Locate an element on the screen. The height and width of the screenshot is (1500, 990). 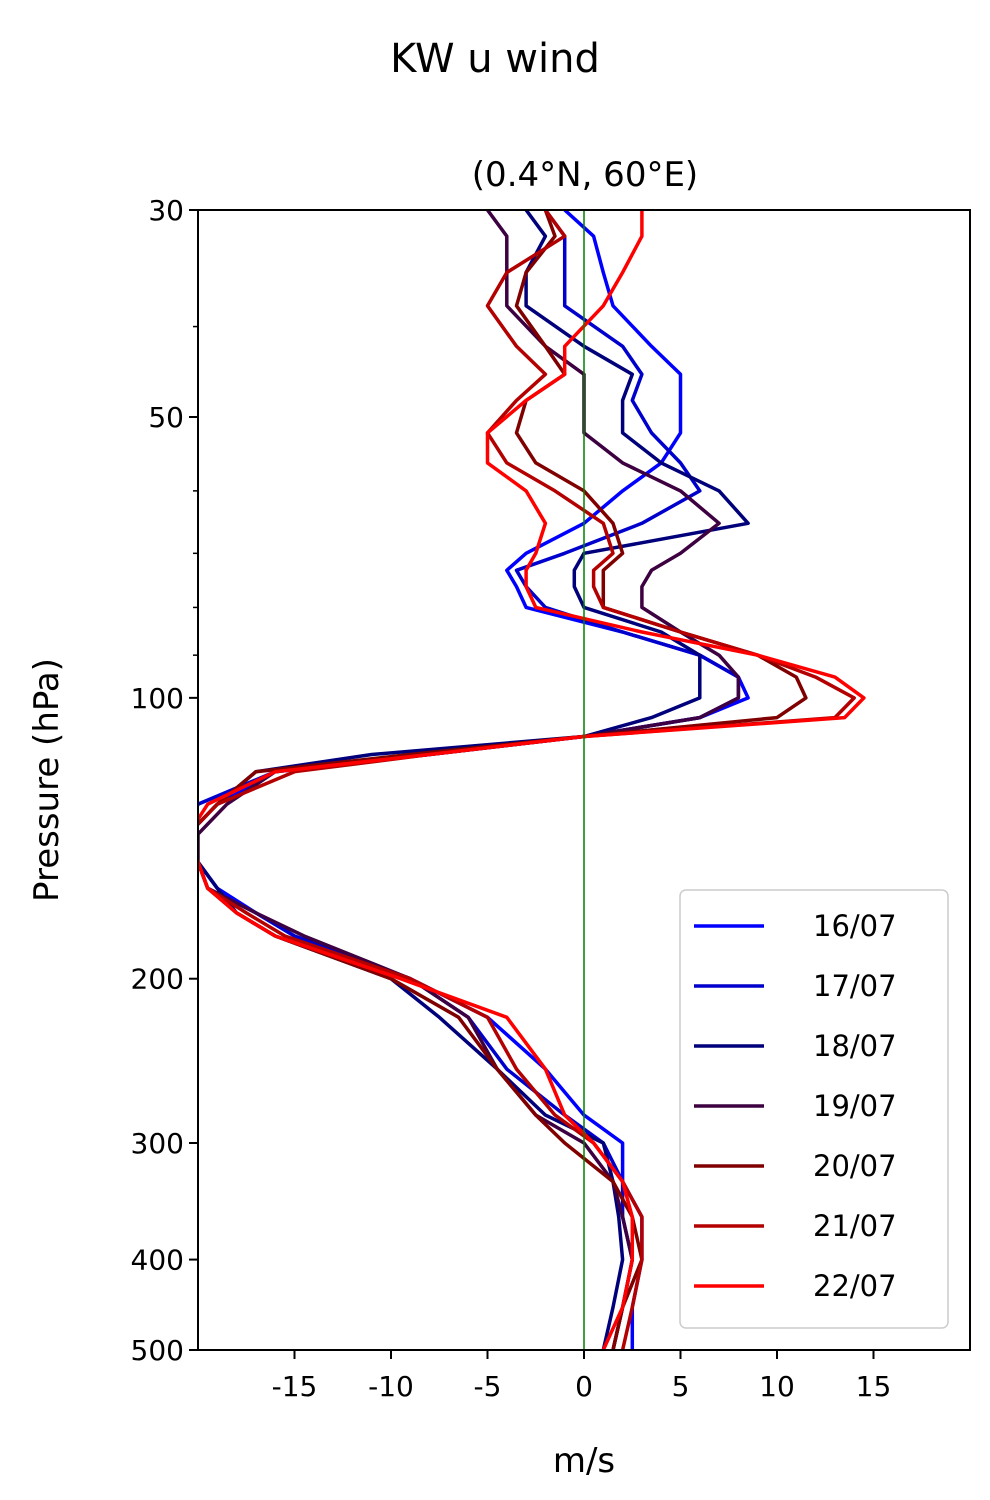
y-tick-label: 500 is located at coordinates (157, 1350).